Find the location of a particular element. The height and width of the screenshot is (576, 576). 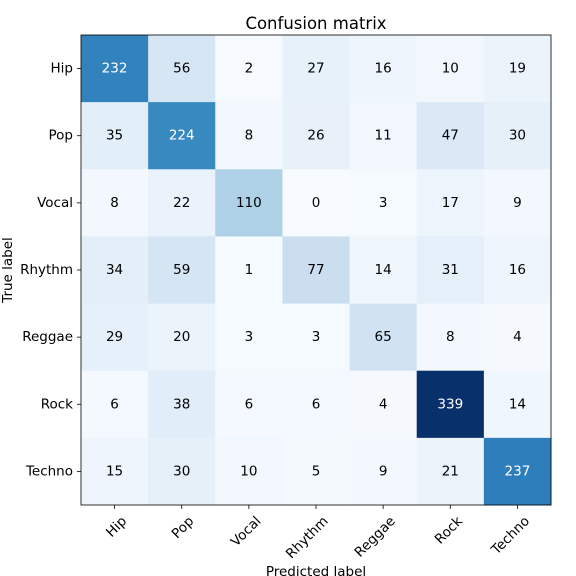

cell-value-label: 5 is located at coordinates (316, 471).